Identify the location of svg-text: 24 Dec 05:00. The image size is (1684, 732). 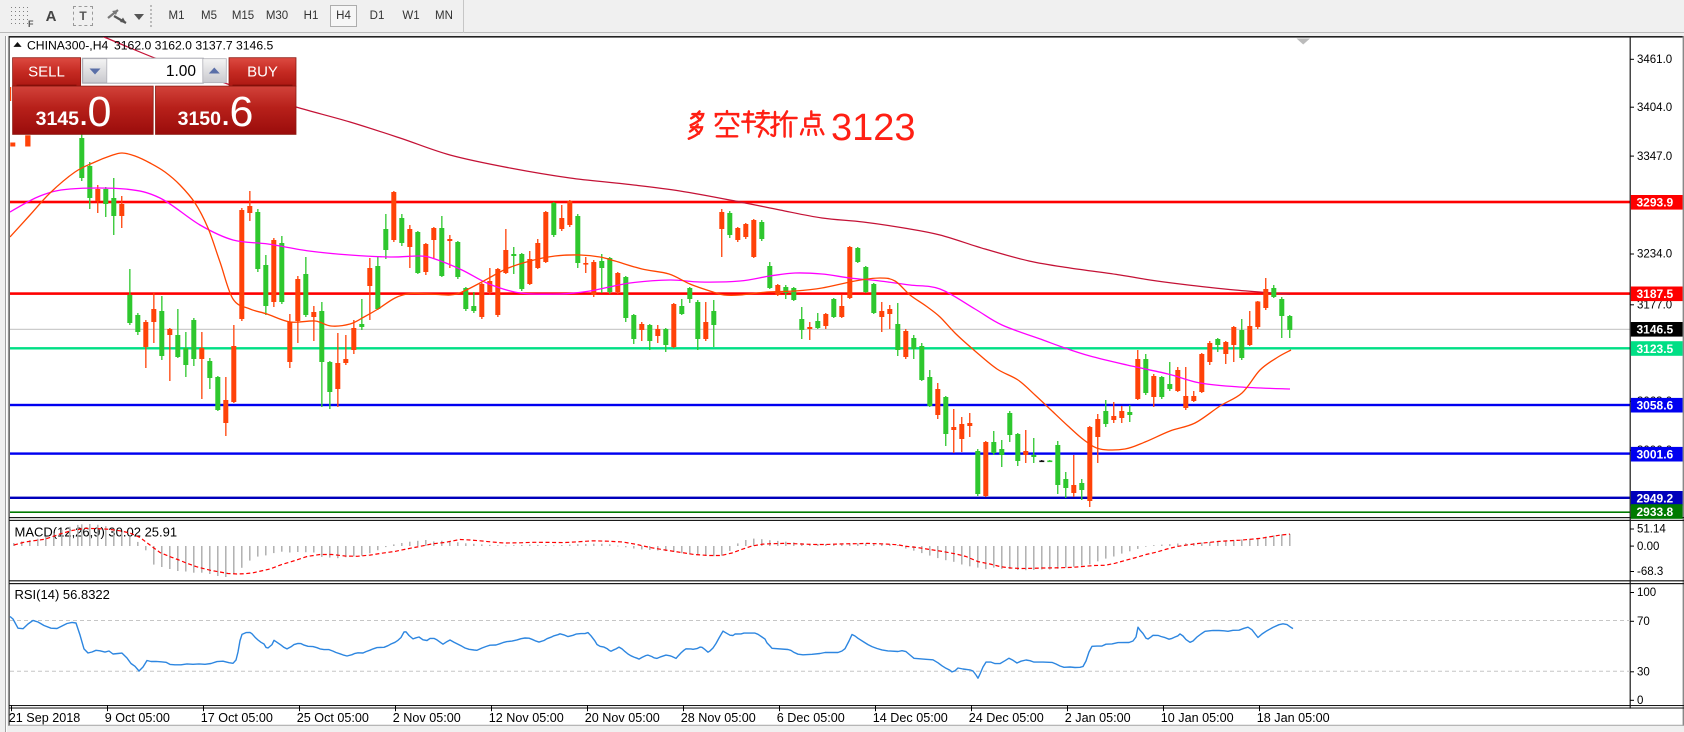
(1006, 718).